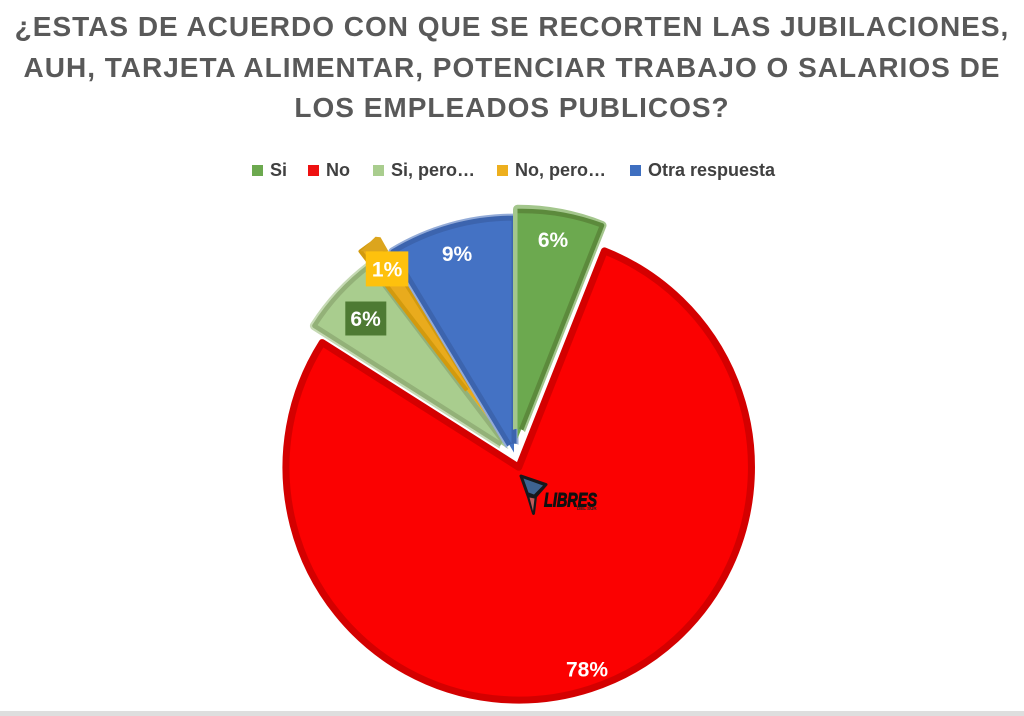  Describe the element at coordinates (587, 670) in the screenshot. I see `svg-text: 78%` at that location.